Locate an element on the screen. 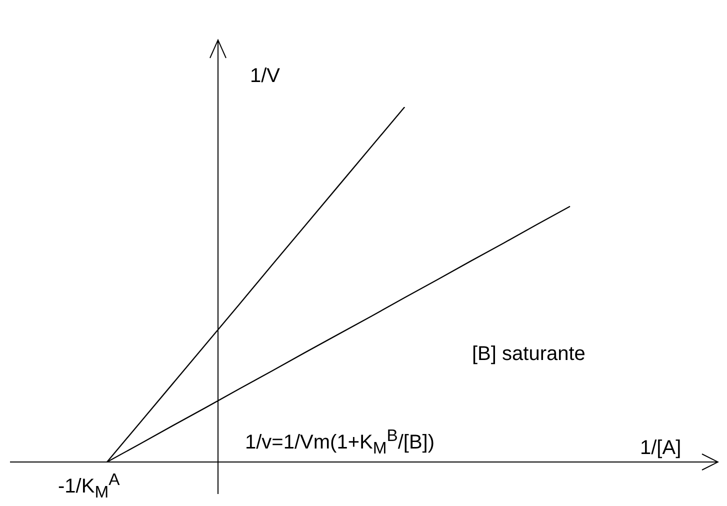 The width and height of the screenshot is (727, 506). annotation: 1/v=1/Vm(1+K$_{M}$$^{B}$/[B]) is located at coordinates (340, 442).